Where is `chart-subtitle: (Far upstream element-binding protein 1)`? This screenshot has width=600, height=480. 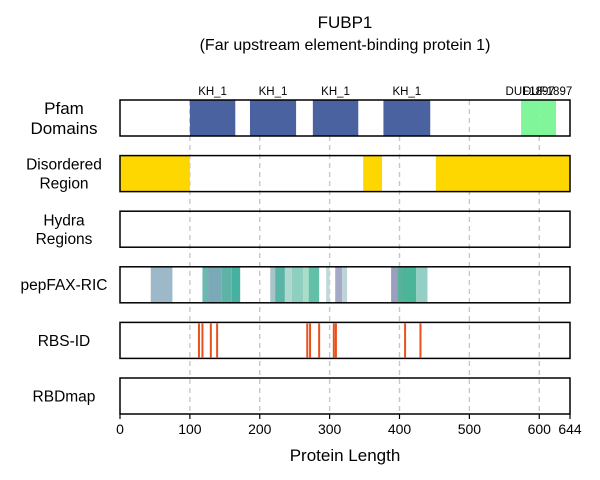 chart-subtitle: (Far upstream element-binding protein 1) is located at coordinates (345, 45).